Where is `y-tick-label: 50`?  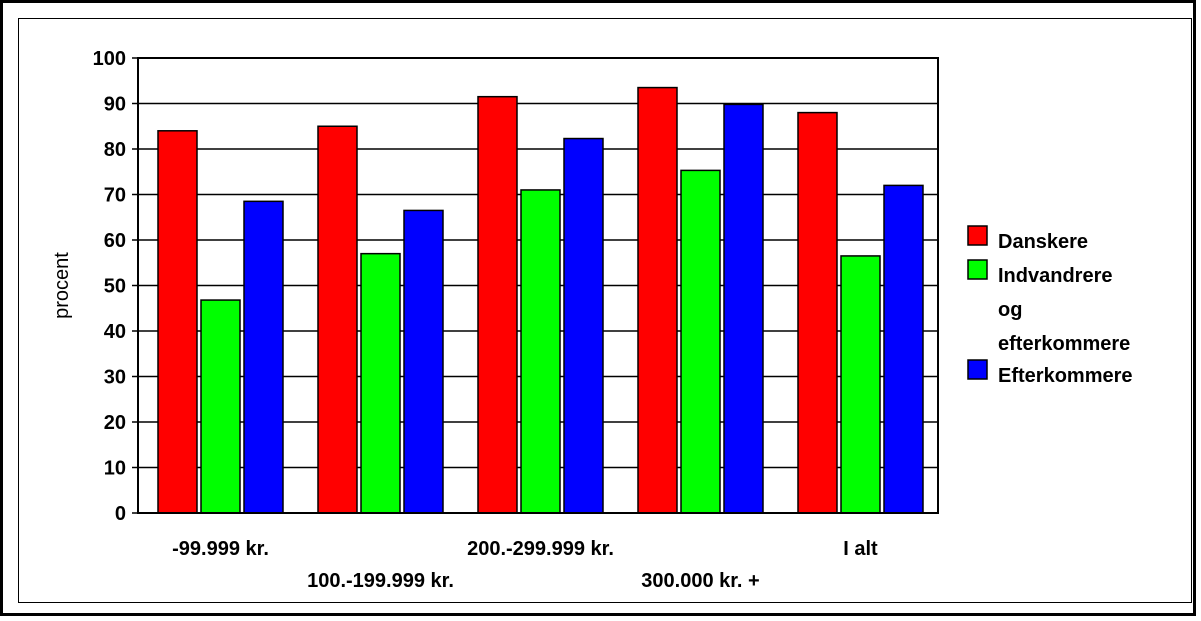
y-tick-label: 50 is located at coordinates (115, 287).